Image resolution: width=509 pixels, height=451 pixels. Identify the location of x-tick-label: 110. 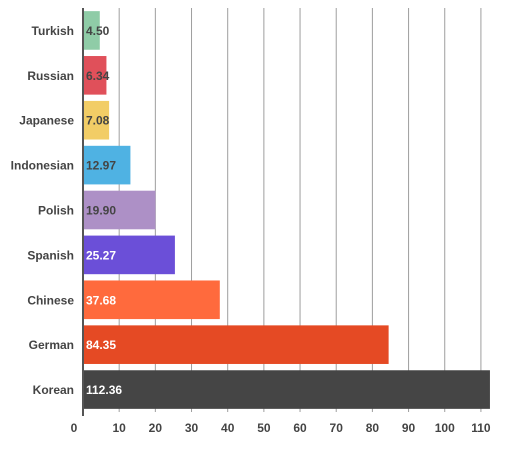
(481, 428).